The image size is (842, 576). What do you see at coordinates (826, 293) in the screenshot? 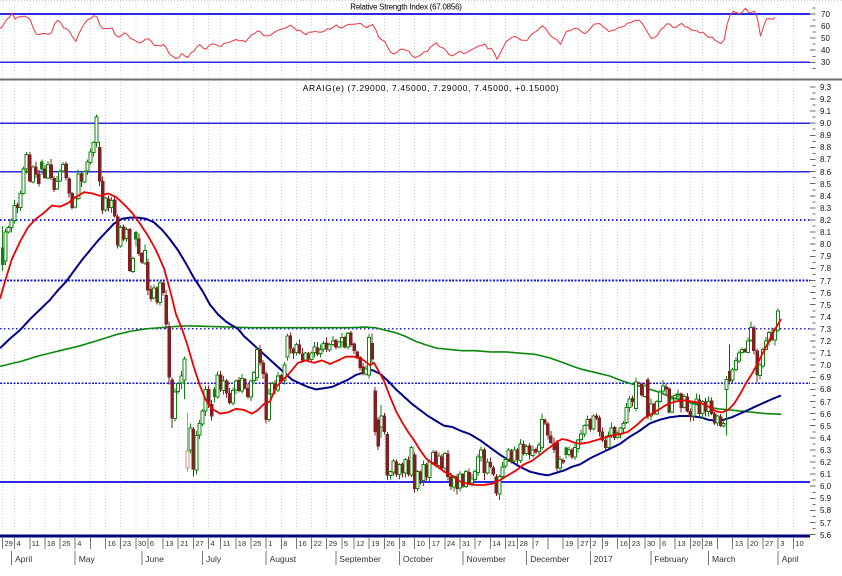
I see `svg-text: 7.6` at bounding box center [826, 293].